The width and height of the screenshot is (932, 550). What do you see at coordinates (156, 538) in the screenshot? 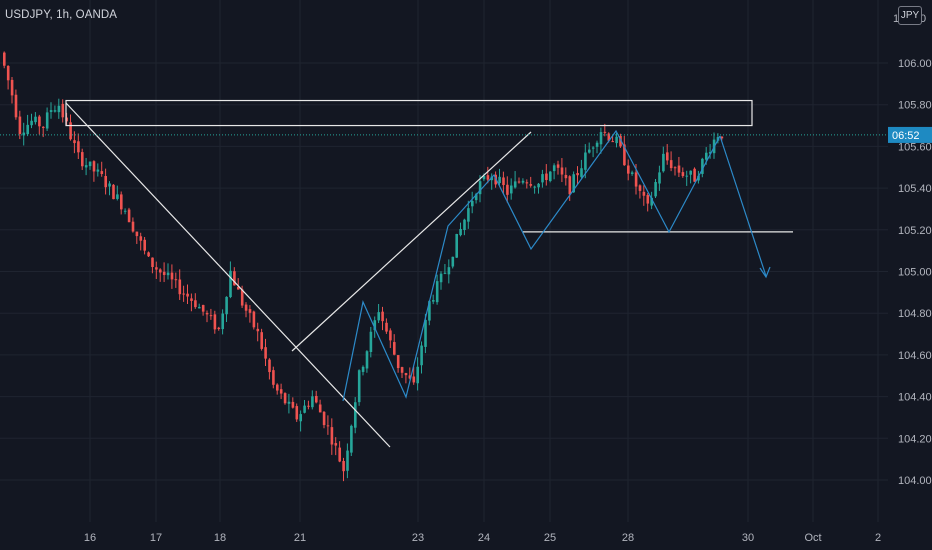
I see `time-tick-label: 17` at bounding box center [156, 538].